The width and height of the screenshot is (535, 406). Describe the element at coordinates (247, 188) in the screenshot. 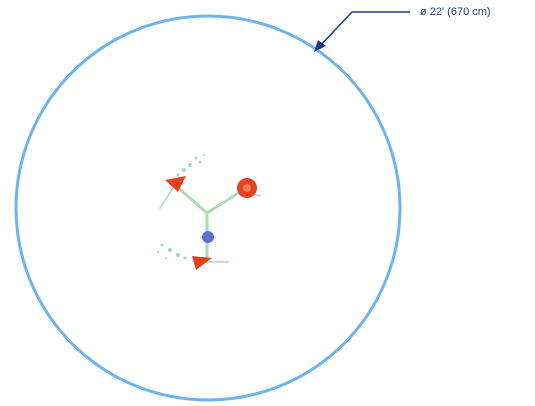

I see `rotor-center` at that location.